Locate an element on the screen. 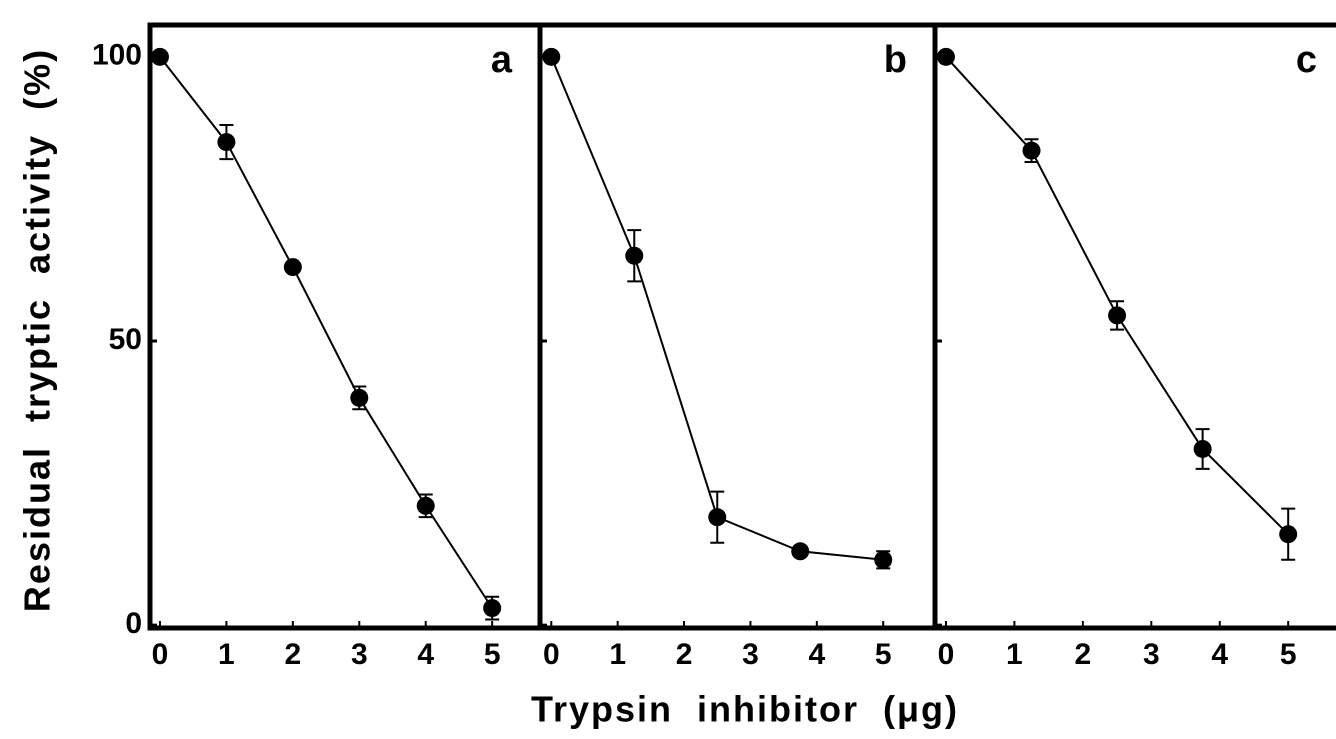  y-tick-label: 100 is located at coordinates (117, 55).